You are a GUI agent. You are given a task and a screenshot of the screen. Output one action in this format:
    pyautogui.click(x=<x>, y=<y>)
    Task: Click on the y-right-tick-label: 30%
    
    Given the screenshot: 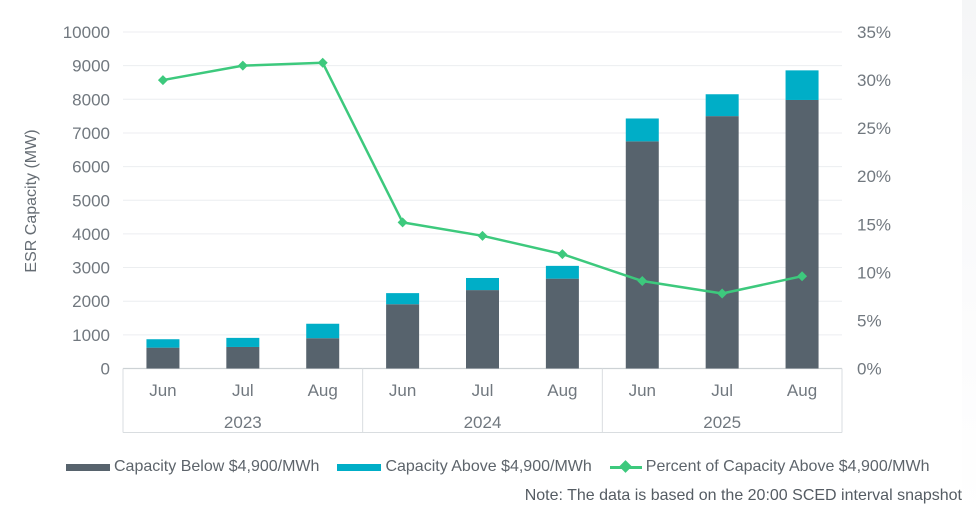 What is the action you would take?
    pyautogui.click(x=874, y=80)
    